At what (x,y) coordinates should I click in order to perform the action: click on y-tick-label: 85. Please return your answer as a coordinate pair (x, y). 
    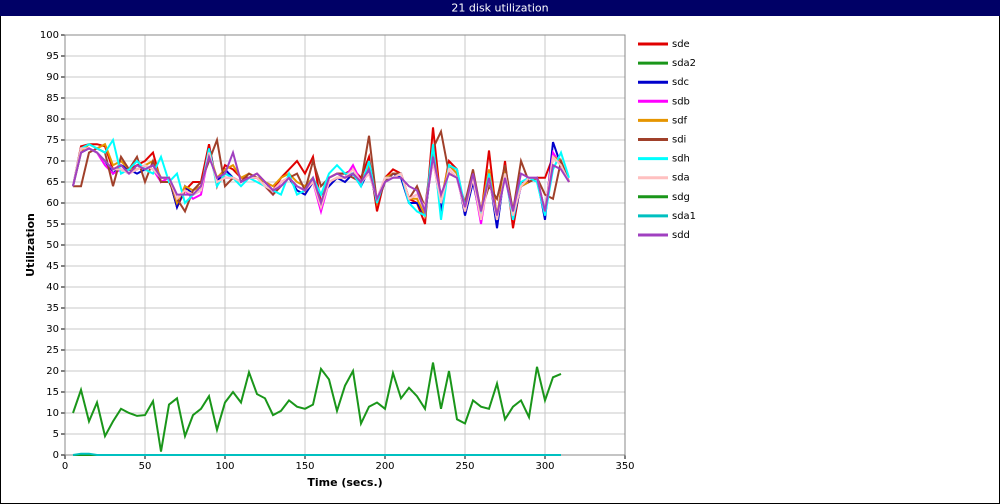
    Looking at the image, I should click on (52, 98).